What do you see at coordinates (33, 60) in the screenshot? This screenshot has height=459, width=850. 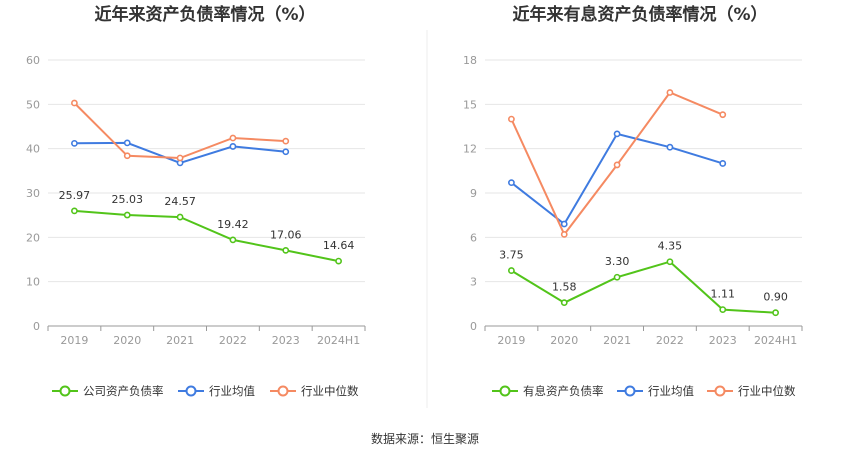 I see `y-tick-label: 60` at bounding box center [33, 60].